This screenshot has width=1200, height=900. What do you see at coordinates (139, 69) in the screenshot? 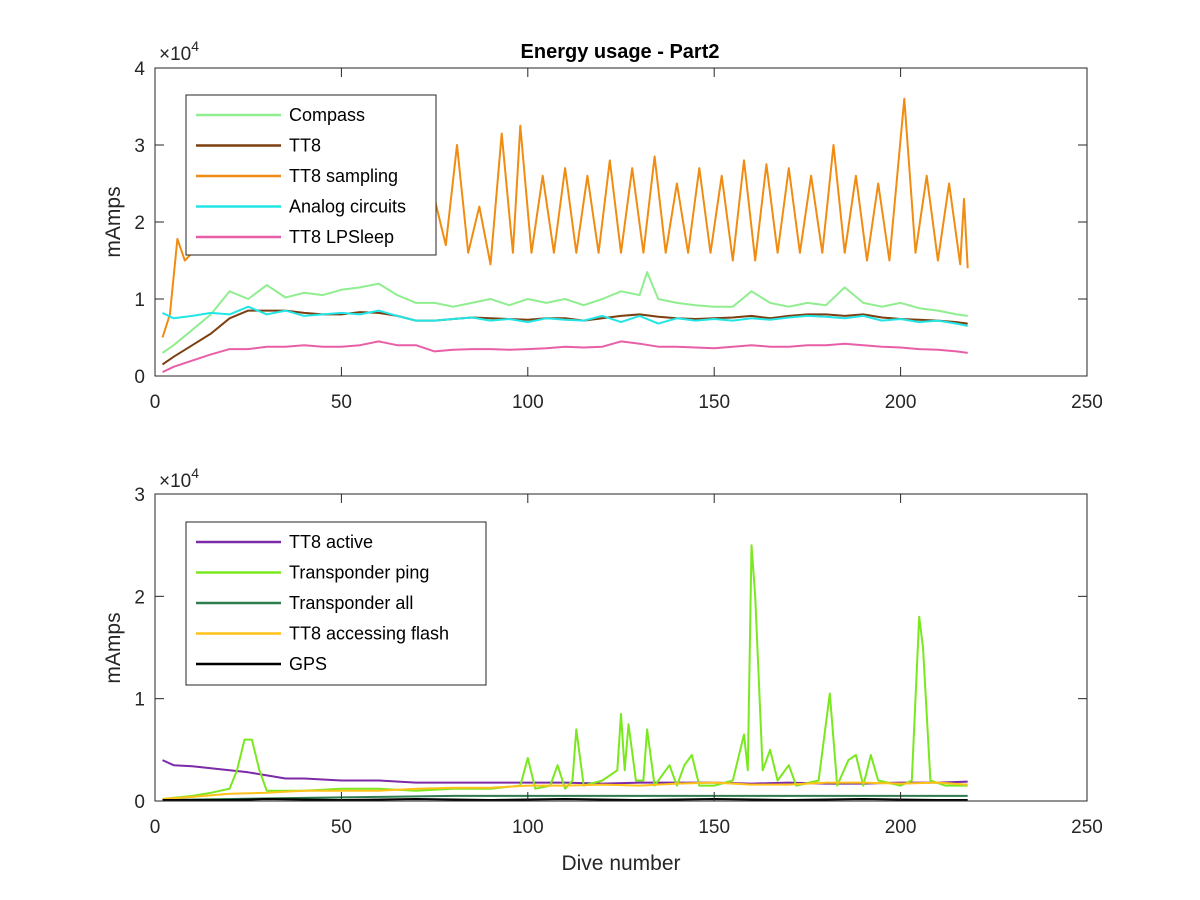
I see `y-tick-label: 4` at bounding box center [139, 69].